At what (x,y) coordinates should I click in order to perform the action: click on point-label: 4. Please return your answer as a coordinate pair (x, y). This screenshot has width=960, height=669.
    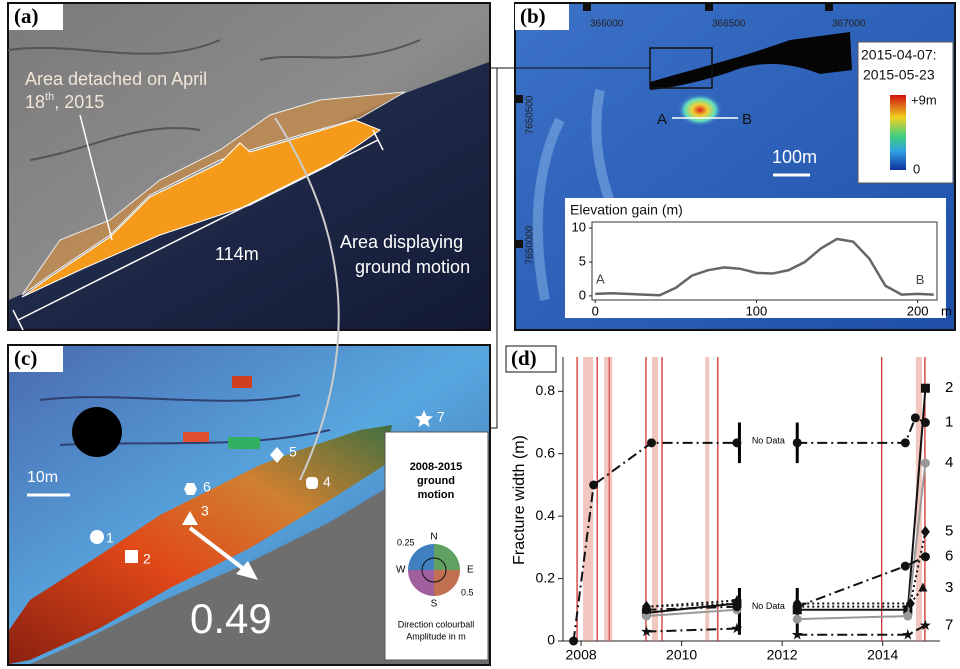
    Looking at the image, I should click on (327, 482).